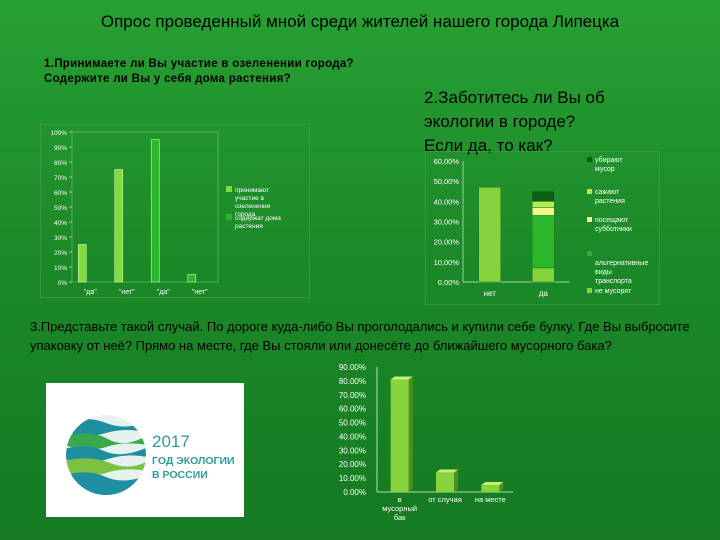 This screenshot has width=720, height=540. Describe the element at coordinates (447, 242) in the screenshot. I see `chart-2-y-tick-label: 20,00%` at that location.